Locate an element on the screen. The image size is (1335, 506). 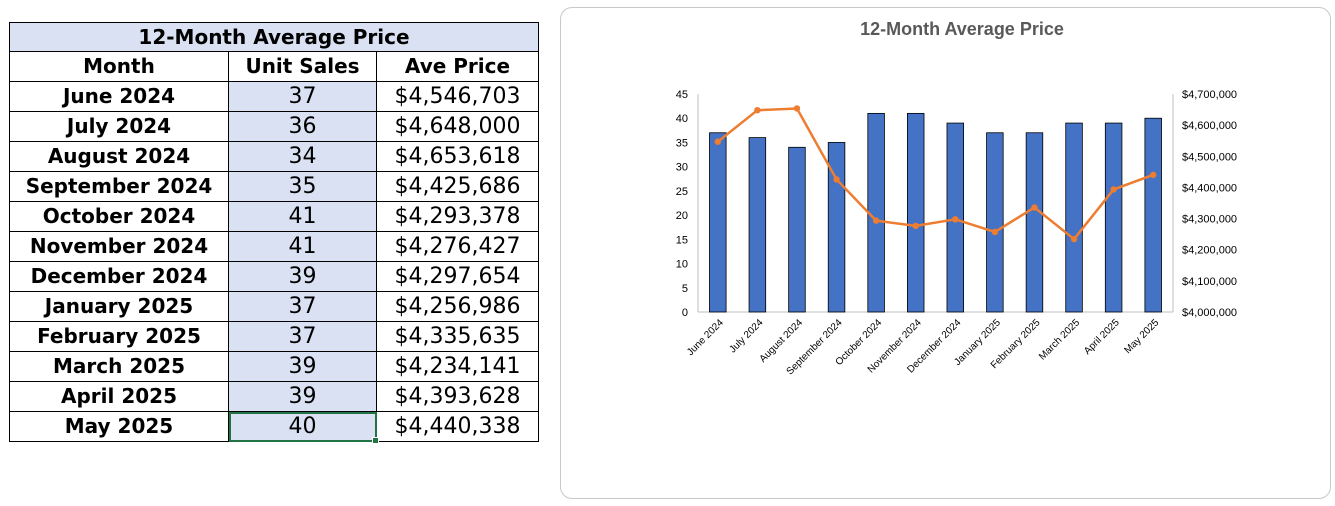
right-axis-tick-label: $4,400,000 is located at coordinates (1209, 188).